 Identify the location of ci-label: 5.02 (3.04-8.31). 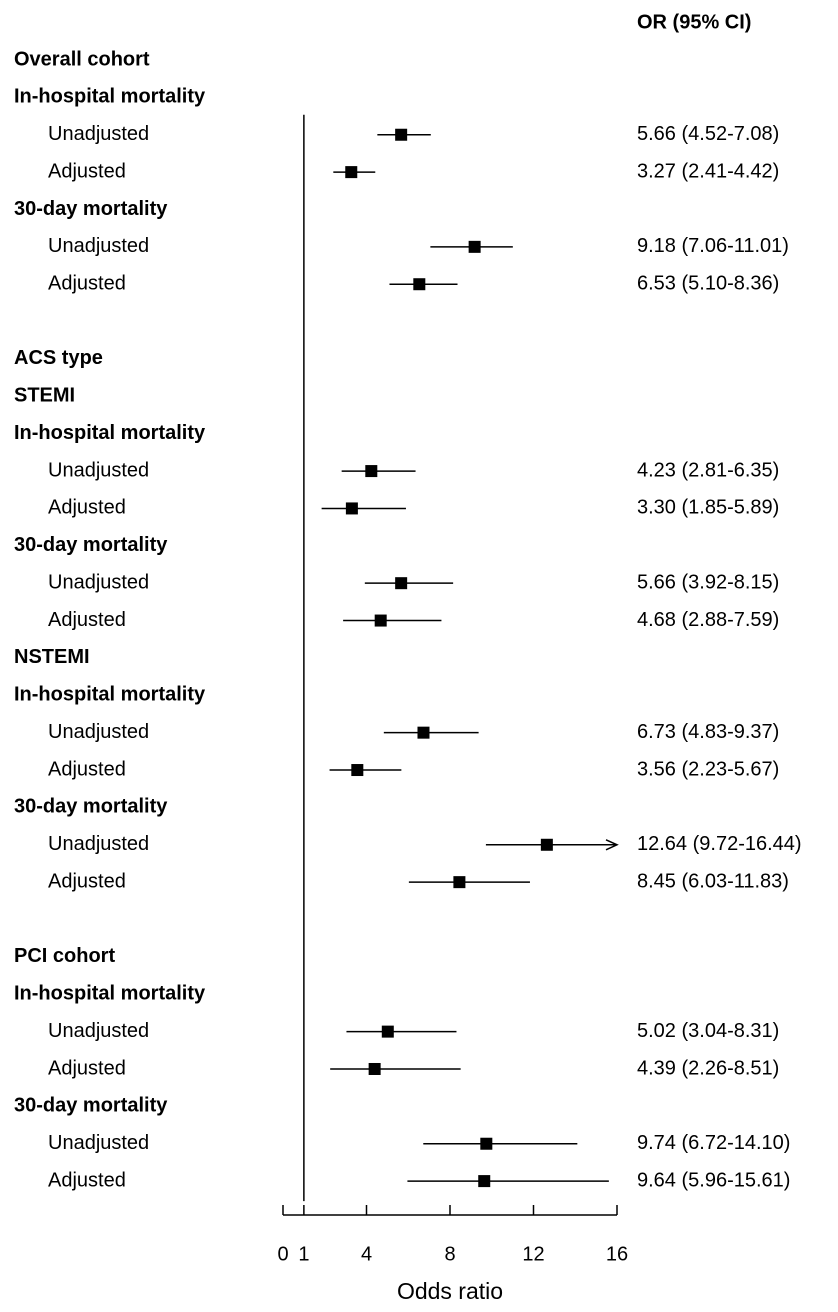
(708, 1031).